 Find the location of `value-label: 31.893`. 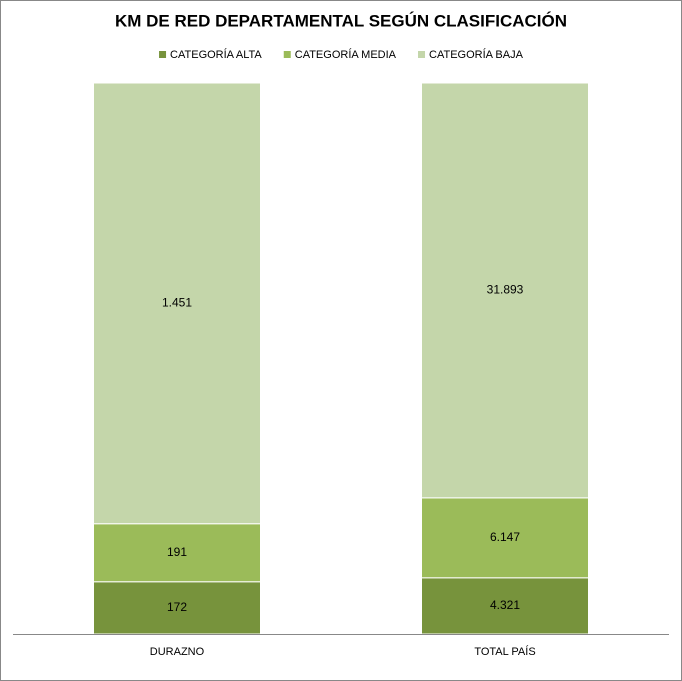

value-label: 31.893 is located at coordinates (505, 290).